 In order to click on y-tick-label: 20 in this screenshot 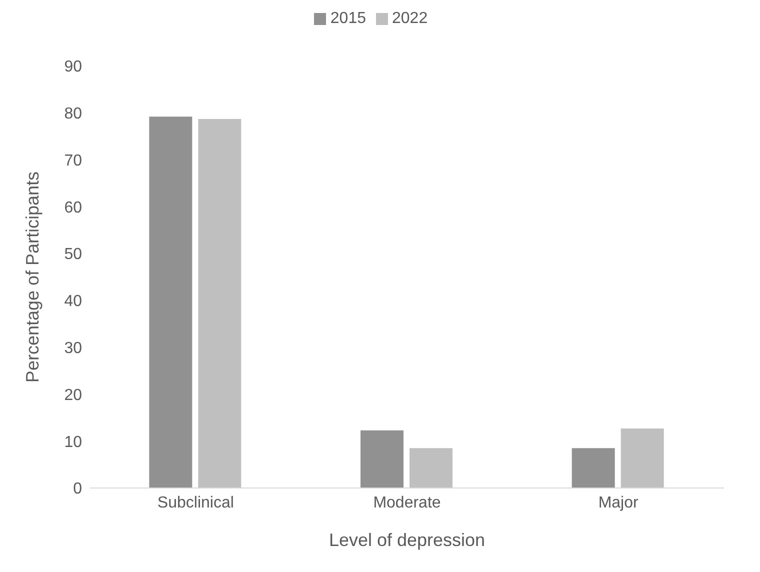, I will do `click(73, 395)`.